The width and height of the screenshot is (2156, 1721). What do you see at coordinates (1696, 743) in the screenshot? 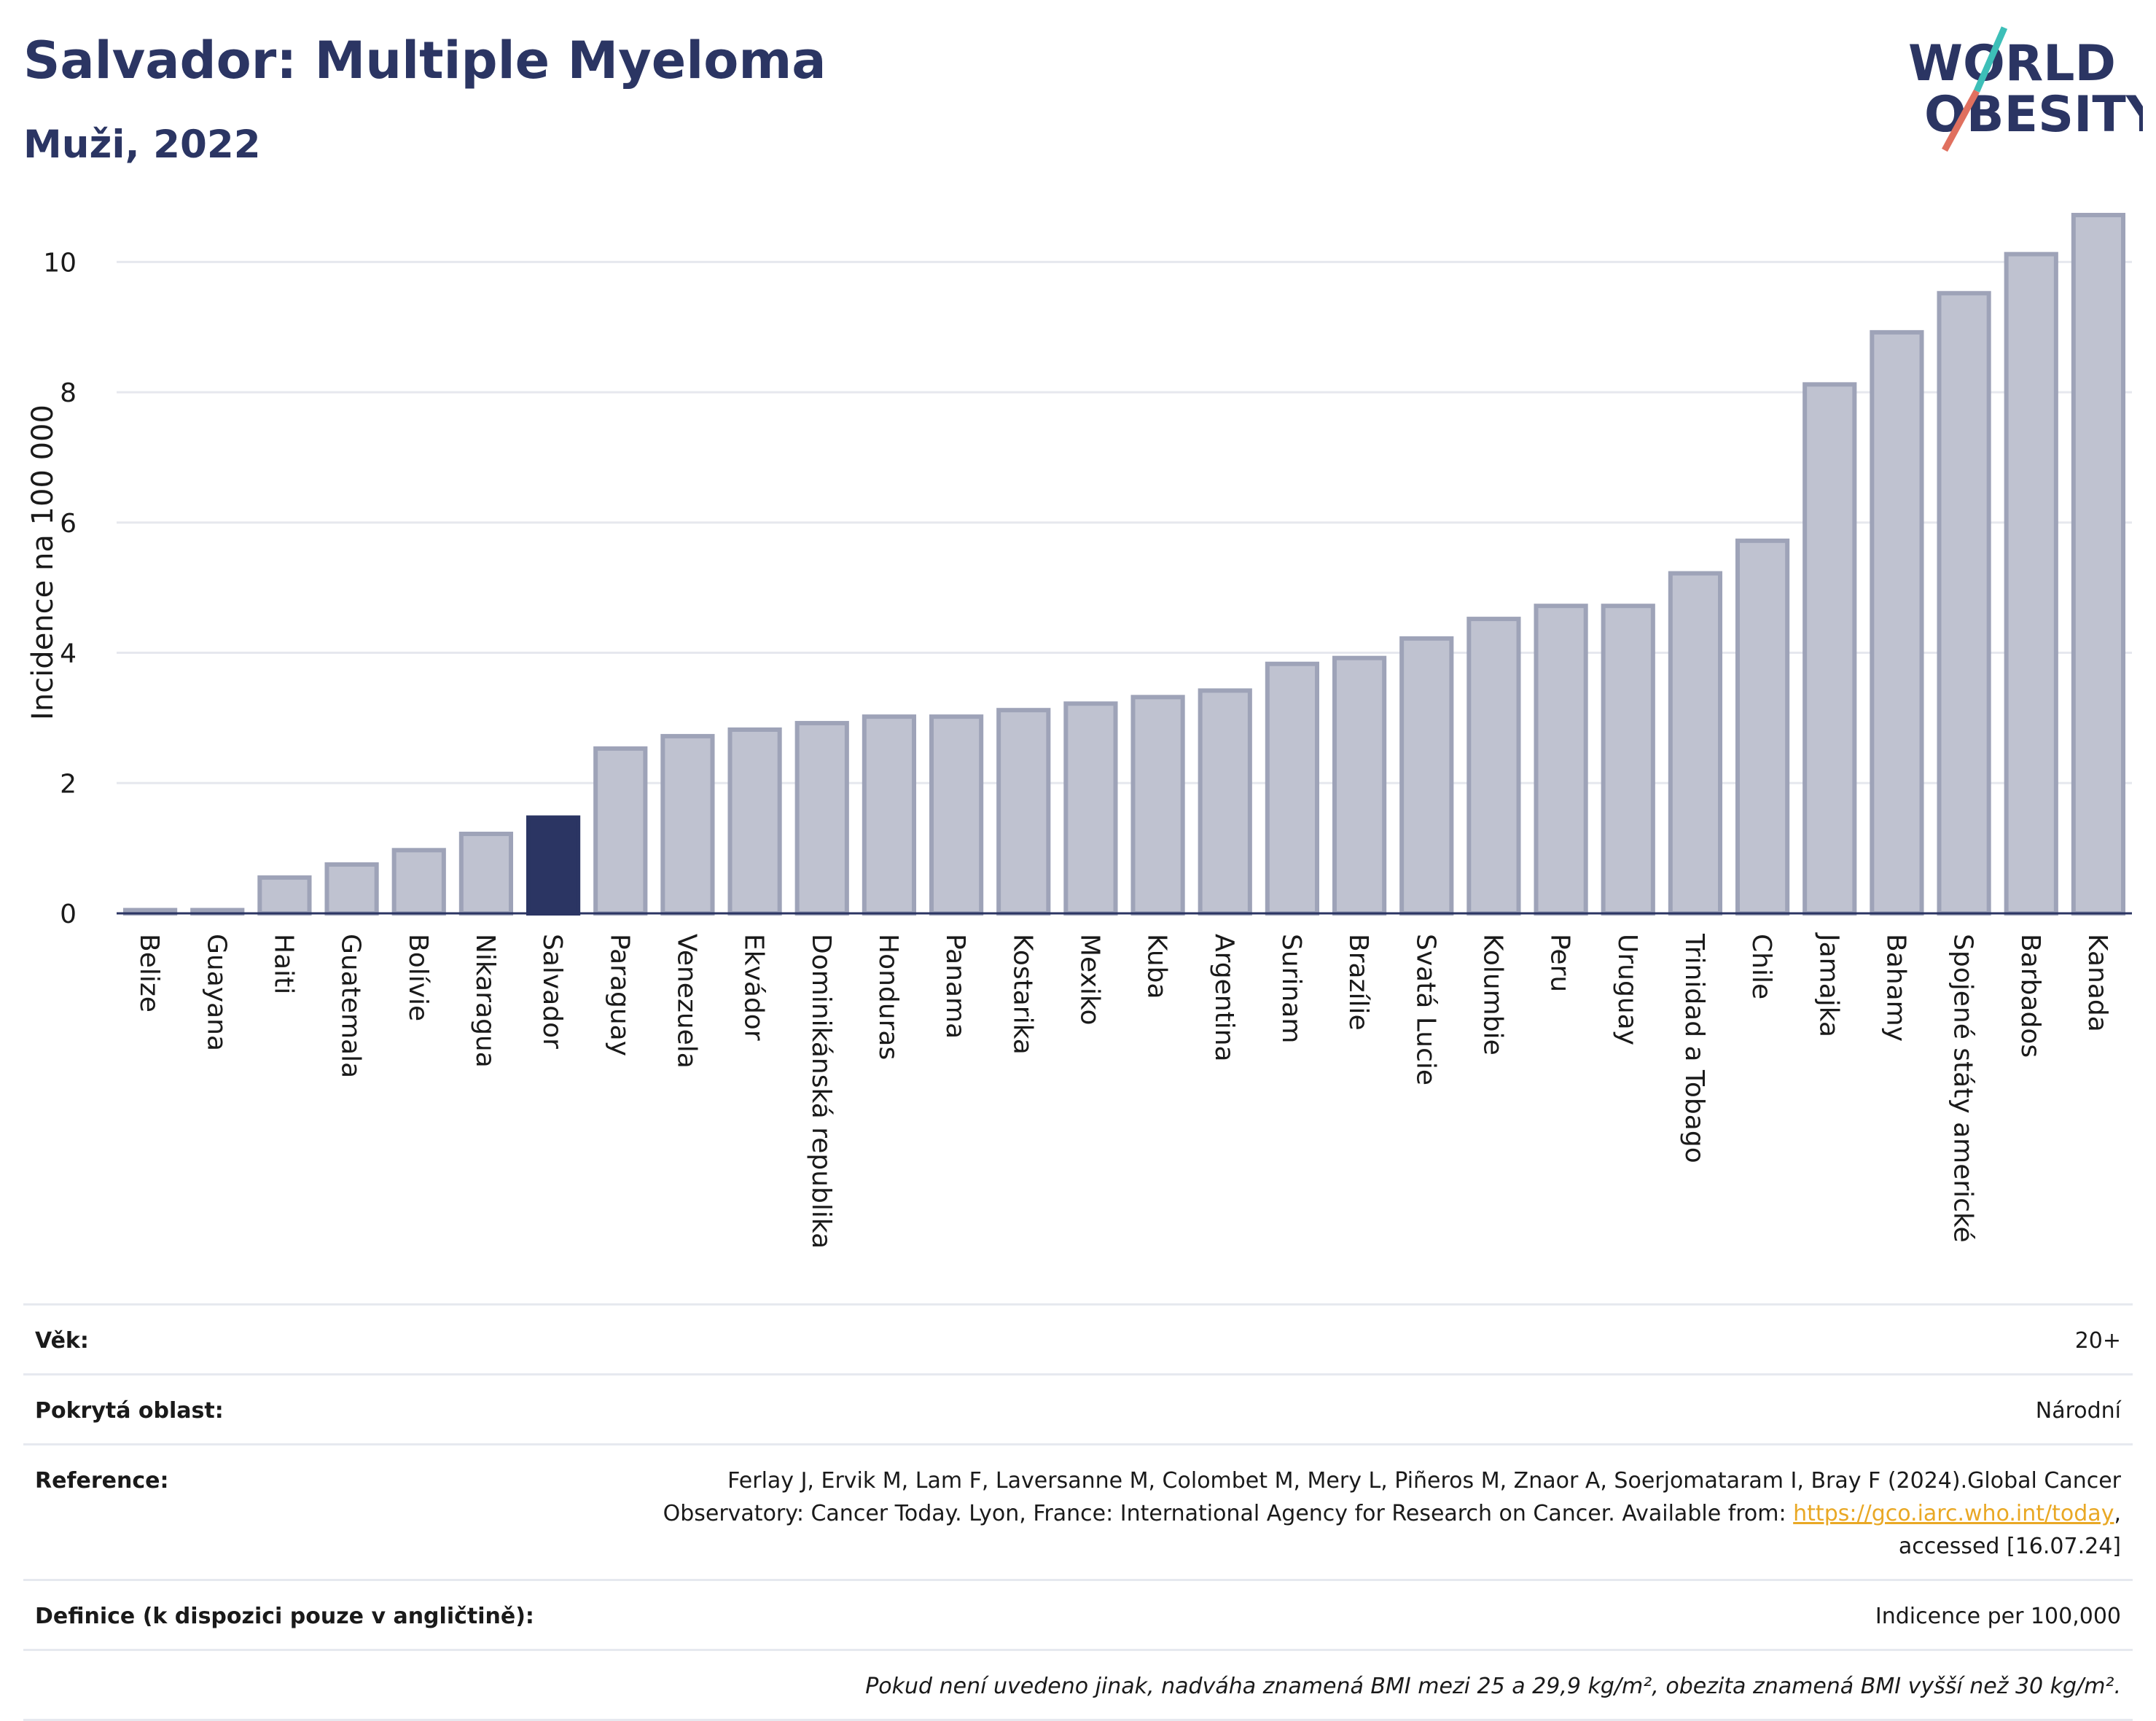
I see `bar-trinidad-a-tobago` at bounding box center [1696, 743].